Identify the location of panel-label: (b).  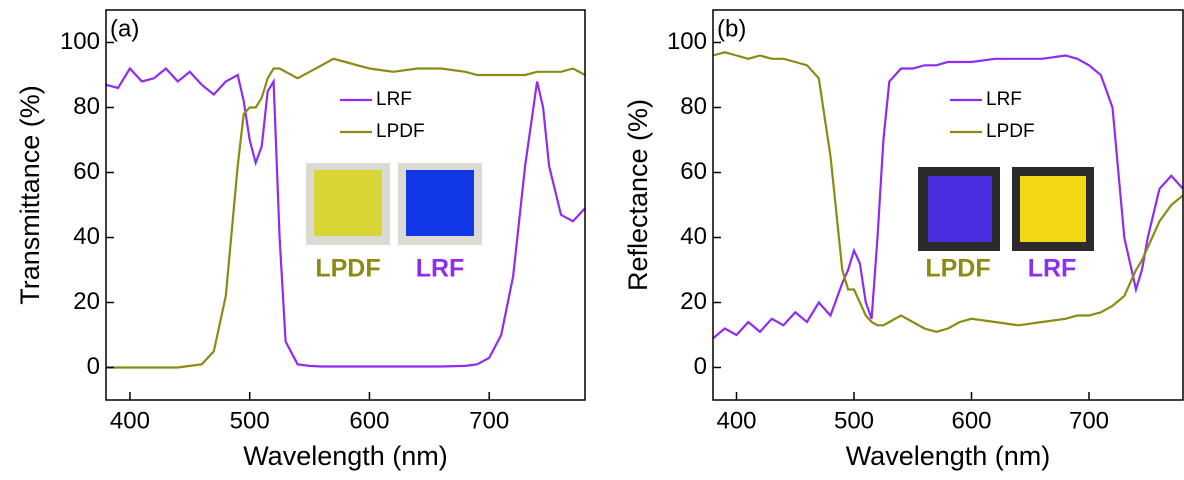
(731, 28).